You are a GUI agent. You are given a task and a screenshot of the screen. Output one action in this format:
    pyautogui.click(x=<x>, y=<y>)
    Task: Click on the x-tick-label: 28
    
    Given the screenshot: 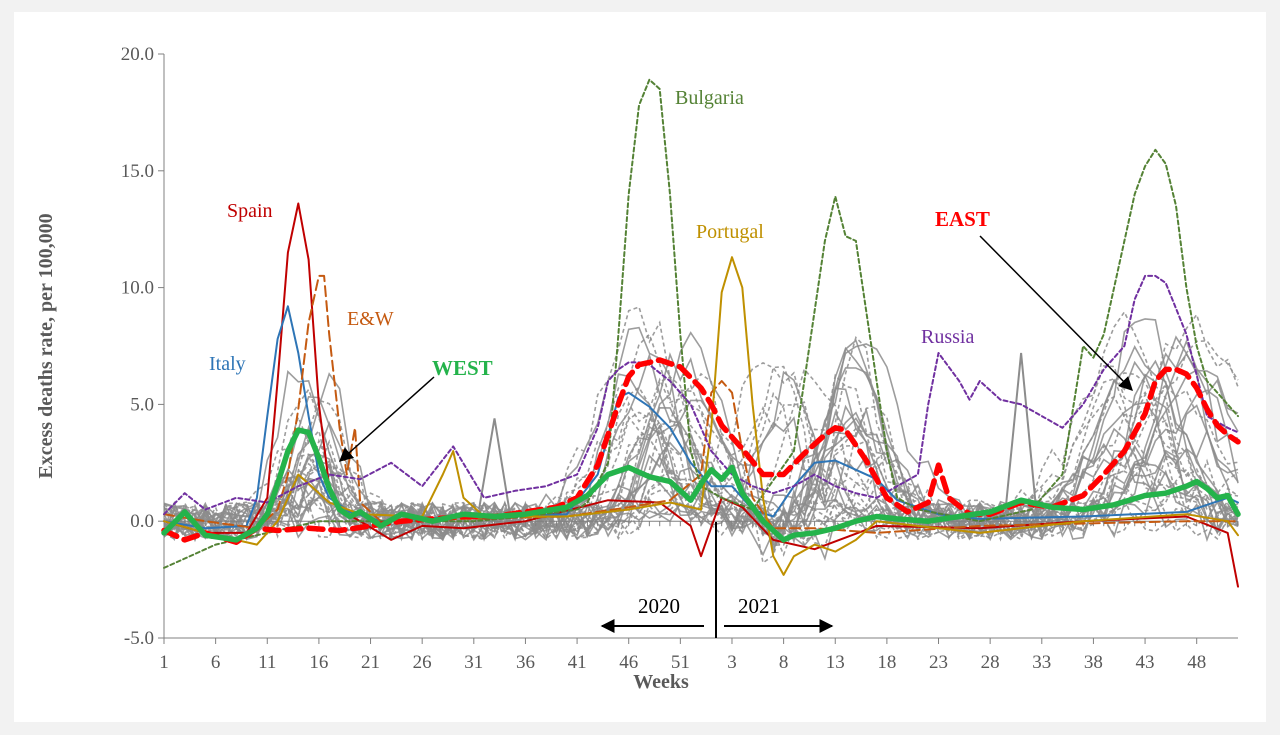 What is the action you would take?
    pyautogui.click(x=990, y=662)
    